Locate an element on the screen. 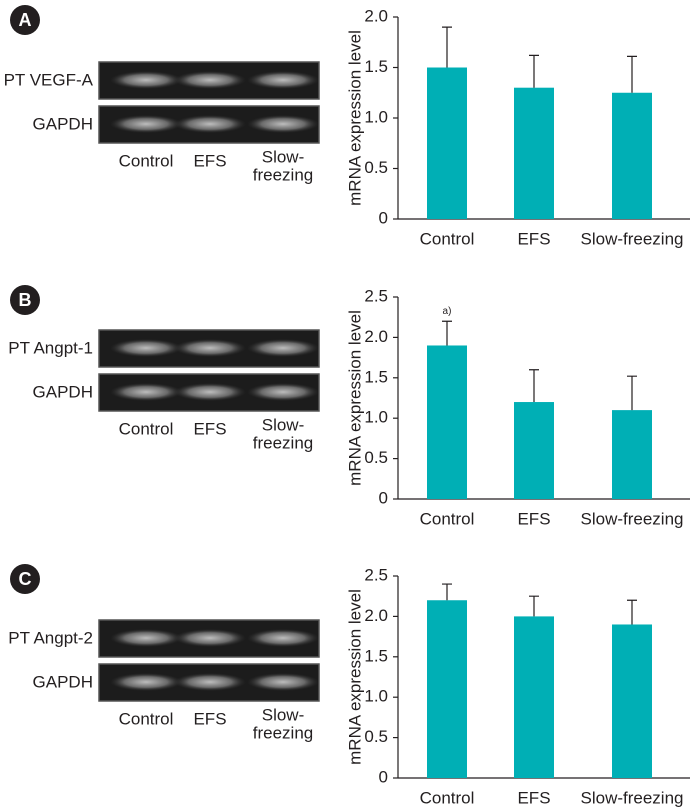  gel-row-label: PT Angpt-2 is located at coordinates (50, 637).